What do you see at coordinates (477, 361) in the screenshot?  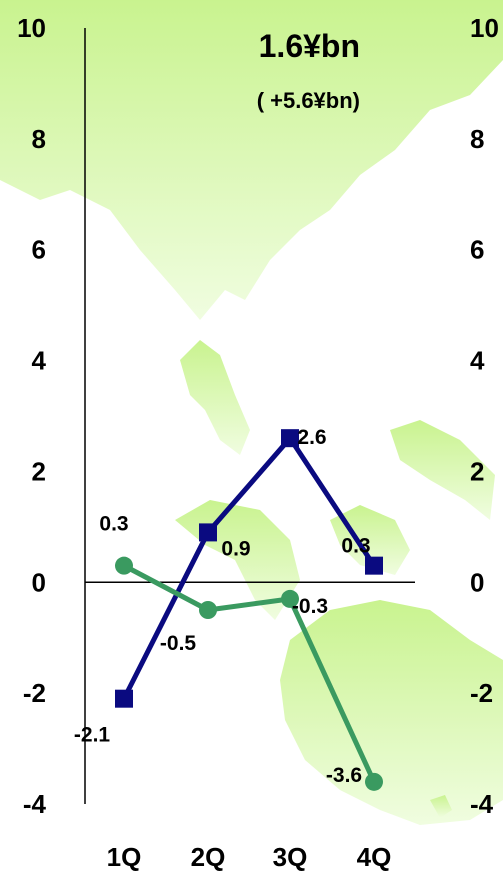 I see `y-tick-label-right: 4` at bounding box center [477, 361].